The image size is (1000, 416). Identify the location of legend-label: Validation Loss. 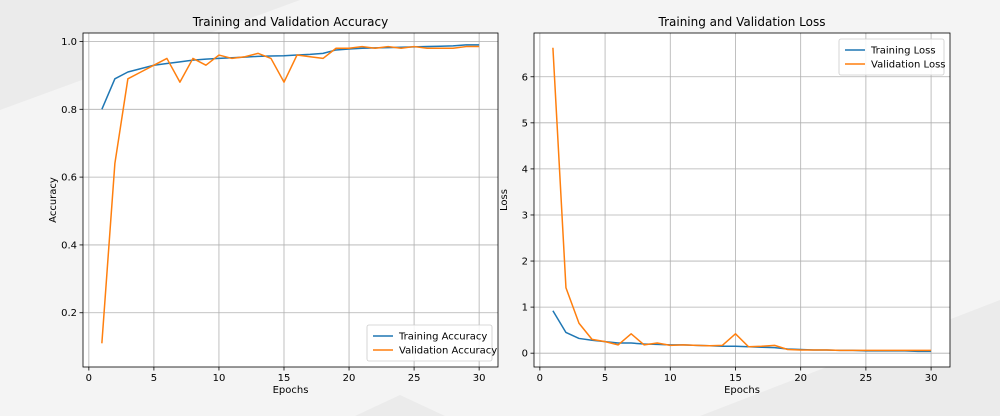
(908, 65).